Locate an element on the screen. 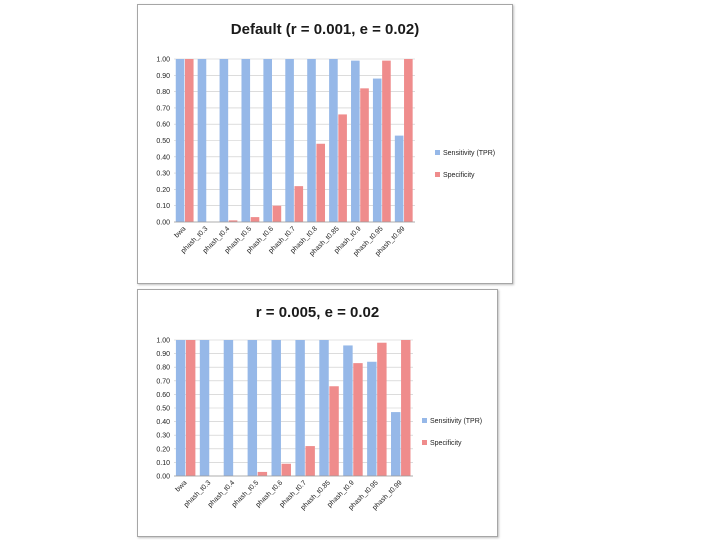 This screenshot has height=540, width=720. chart-title: r = 0.005, e = 0.02 is located at coordinates (317, 312).